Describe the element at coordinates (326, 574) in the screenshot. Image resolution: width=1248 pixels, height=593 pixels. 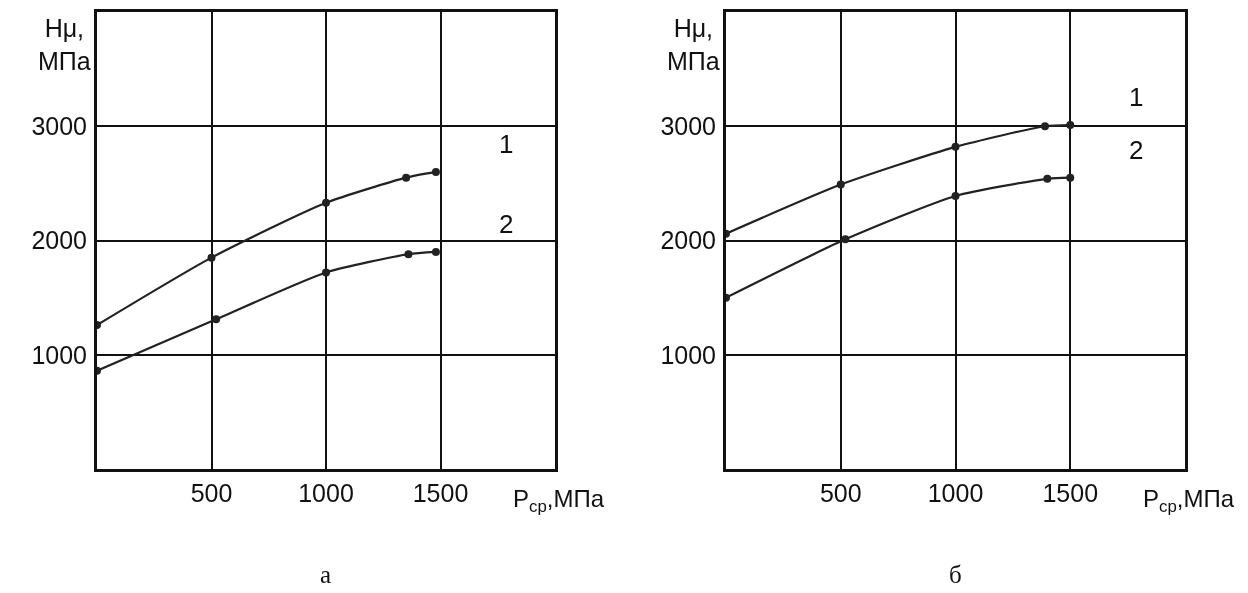
I see `text: а` at that location.